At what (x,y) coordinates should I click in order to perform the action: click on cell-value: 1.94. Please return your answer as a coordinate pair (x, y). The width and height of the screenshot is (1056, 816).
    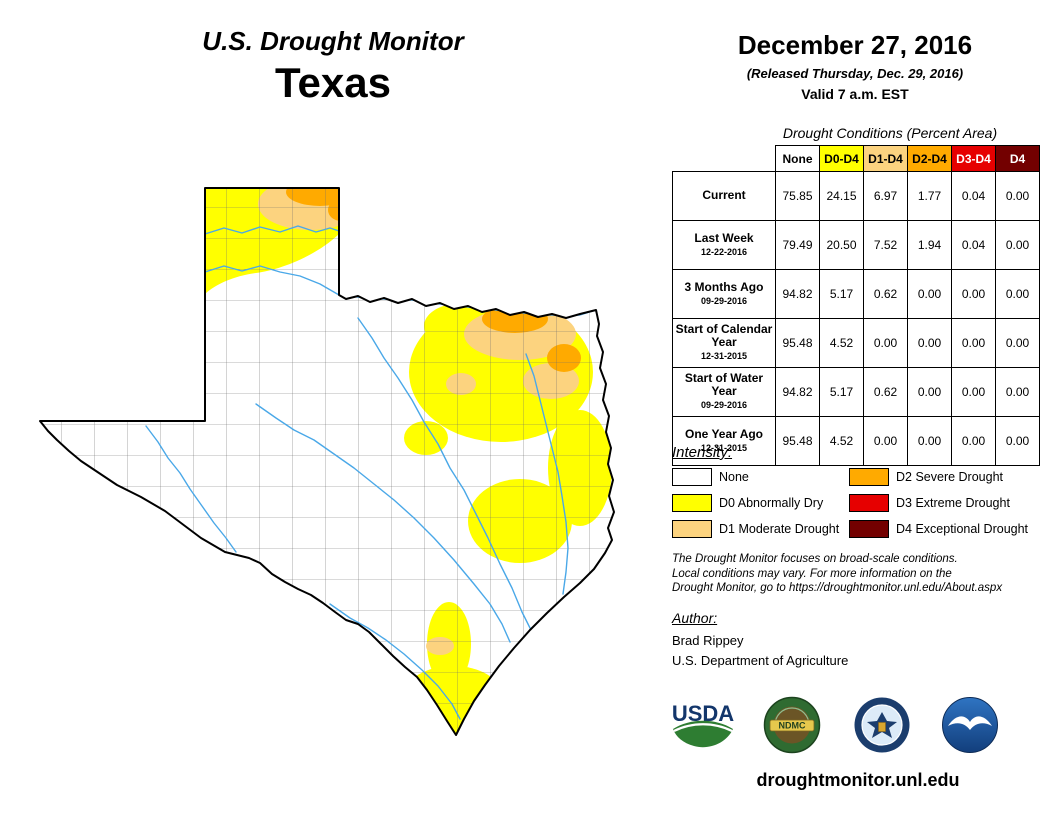
    Looking at the image, I should click on (929, 245).